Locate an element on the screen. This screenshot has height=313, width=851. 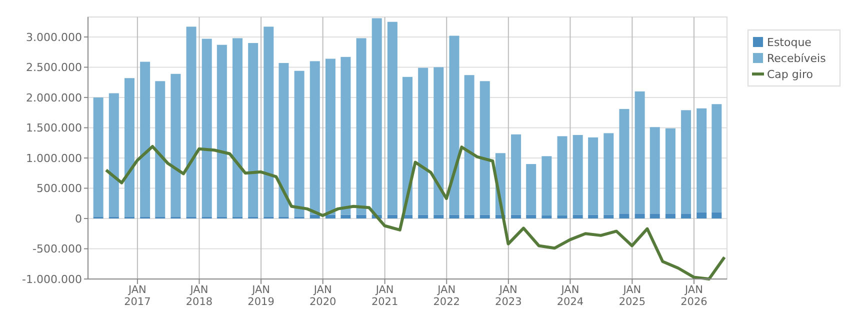
x-tick-label: JAN 2021 is located at coordinates (384, 296).